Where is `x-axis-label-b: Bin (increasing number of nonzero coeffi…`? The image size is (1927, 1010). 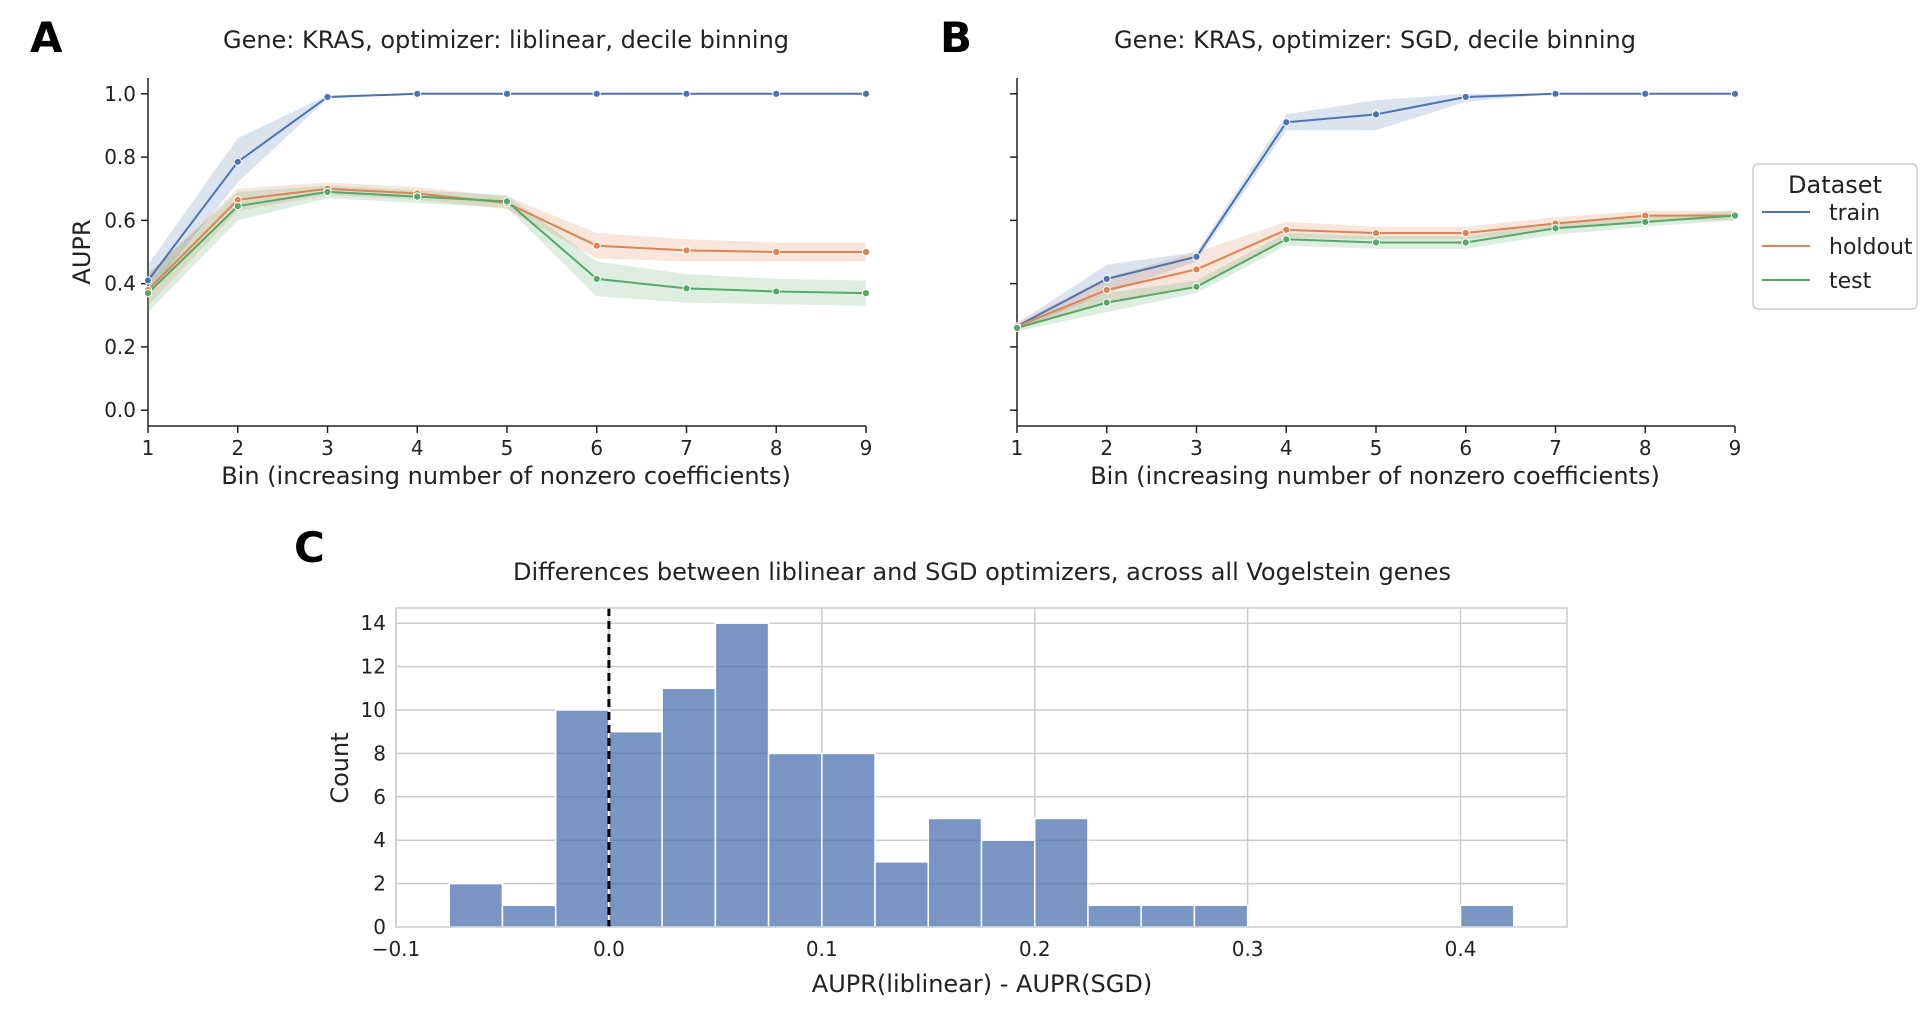
x-axis-label-b: Bin (increasing number of nonzero coeffi… is located at coordinates (1375, 476).